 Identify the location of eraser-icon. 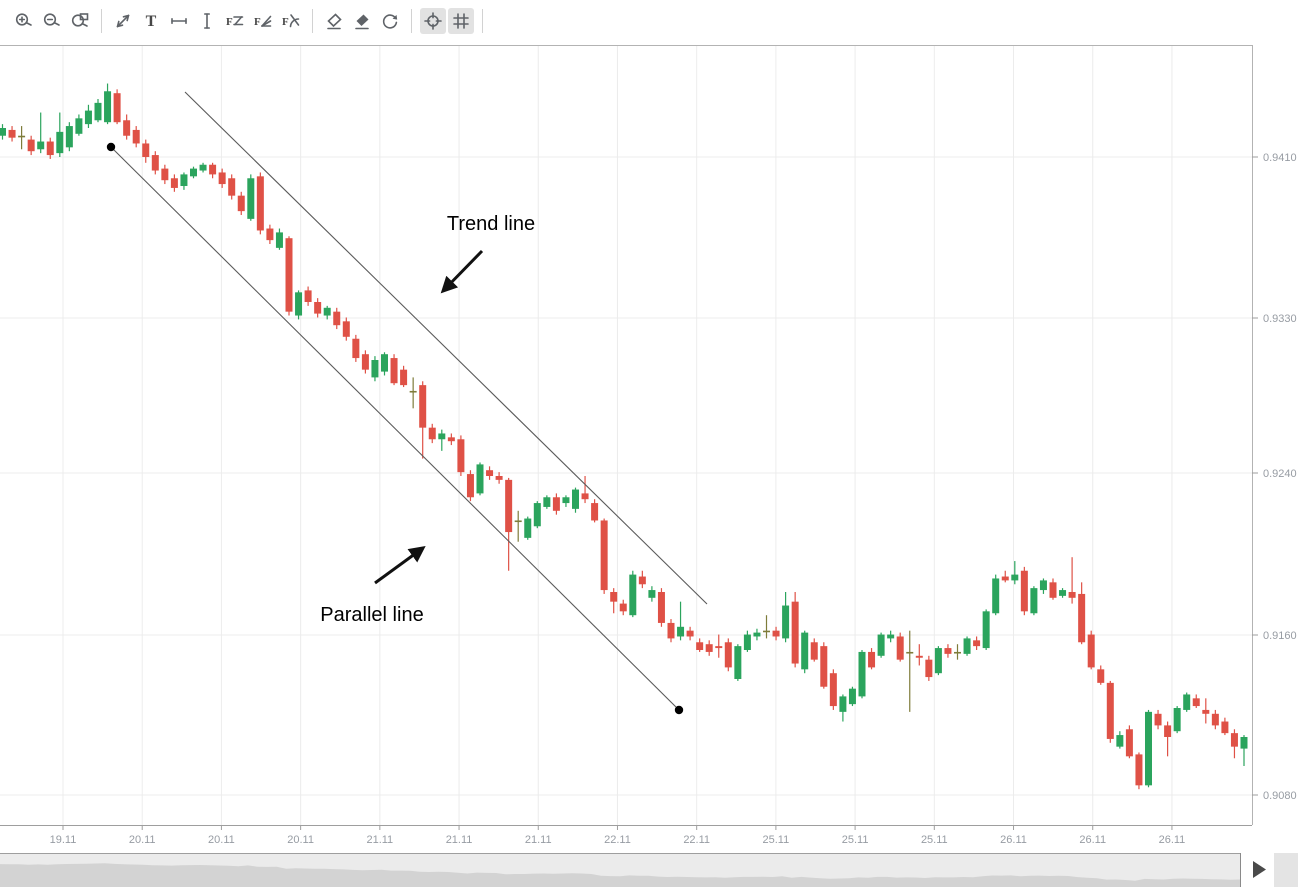
(334, 21).